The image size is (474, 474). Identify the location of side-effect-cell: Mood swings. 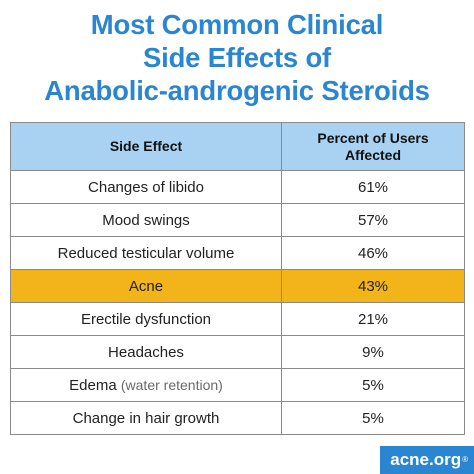
(146, 220).